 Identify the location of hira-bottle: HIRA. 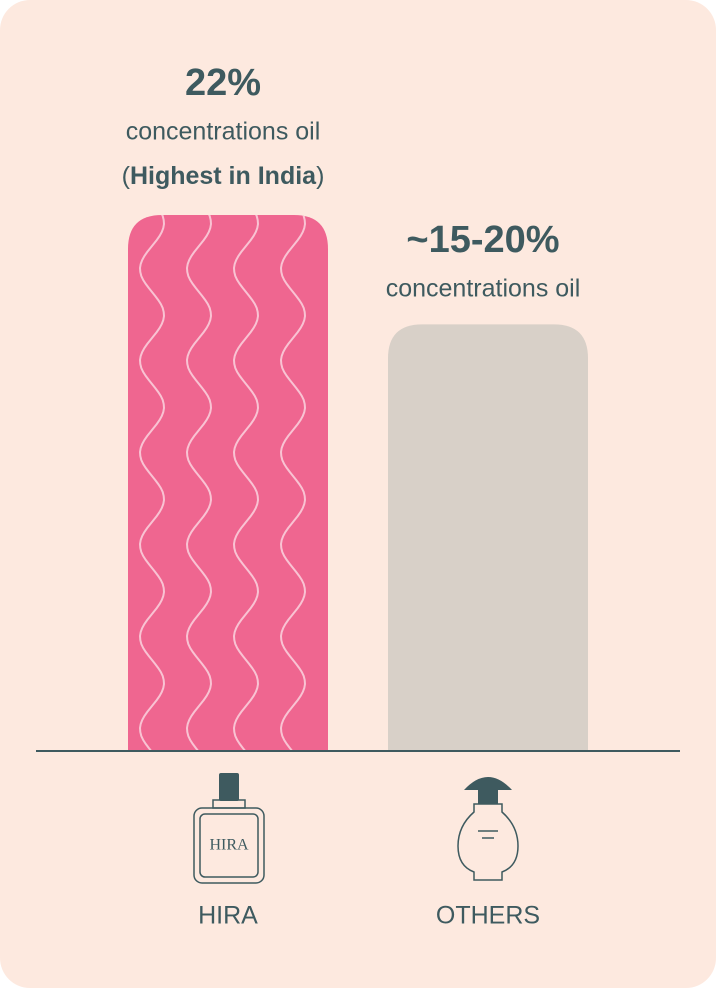
(229, 828).